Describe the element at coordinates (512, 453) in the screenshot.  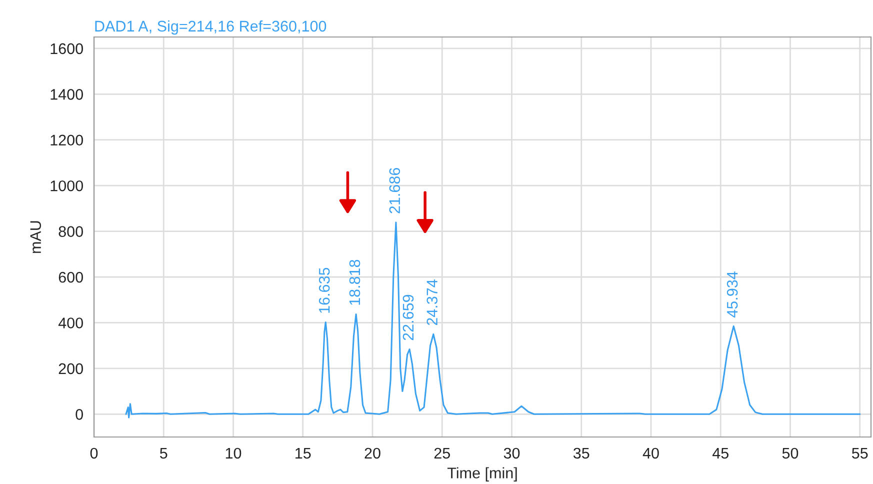
I see `x-tick-label: 30` at that location.